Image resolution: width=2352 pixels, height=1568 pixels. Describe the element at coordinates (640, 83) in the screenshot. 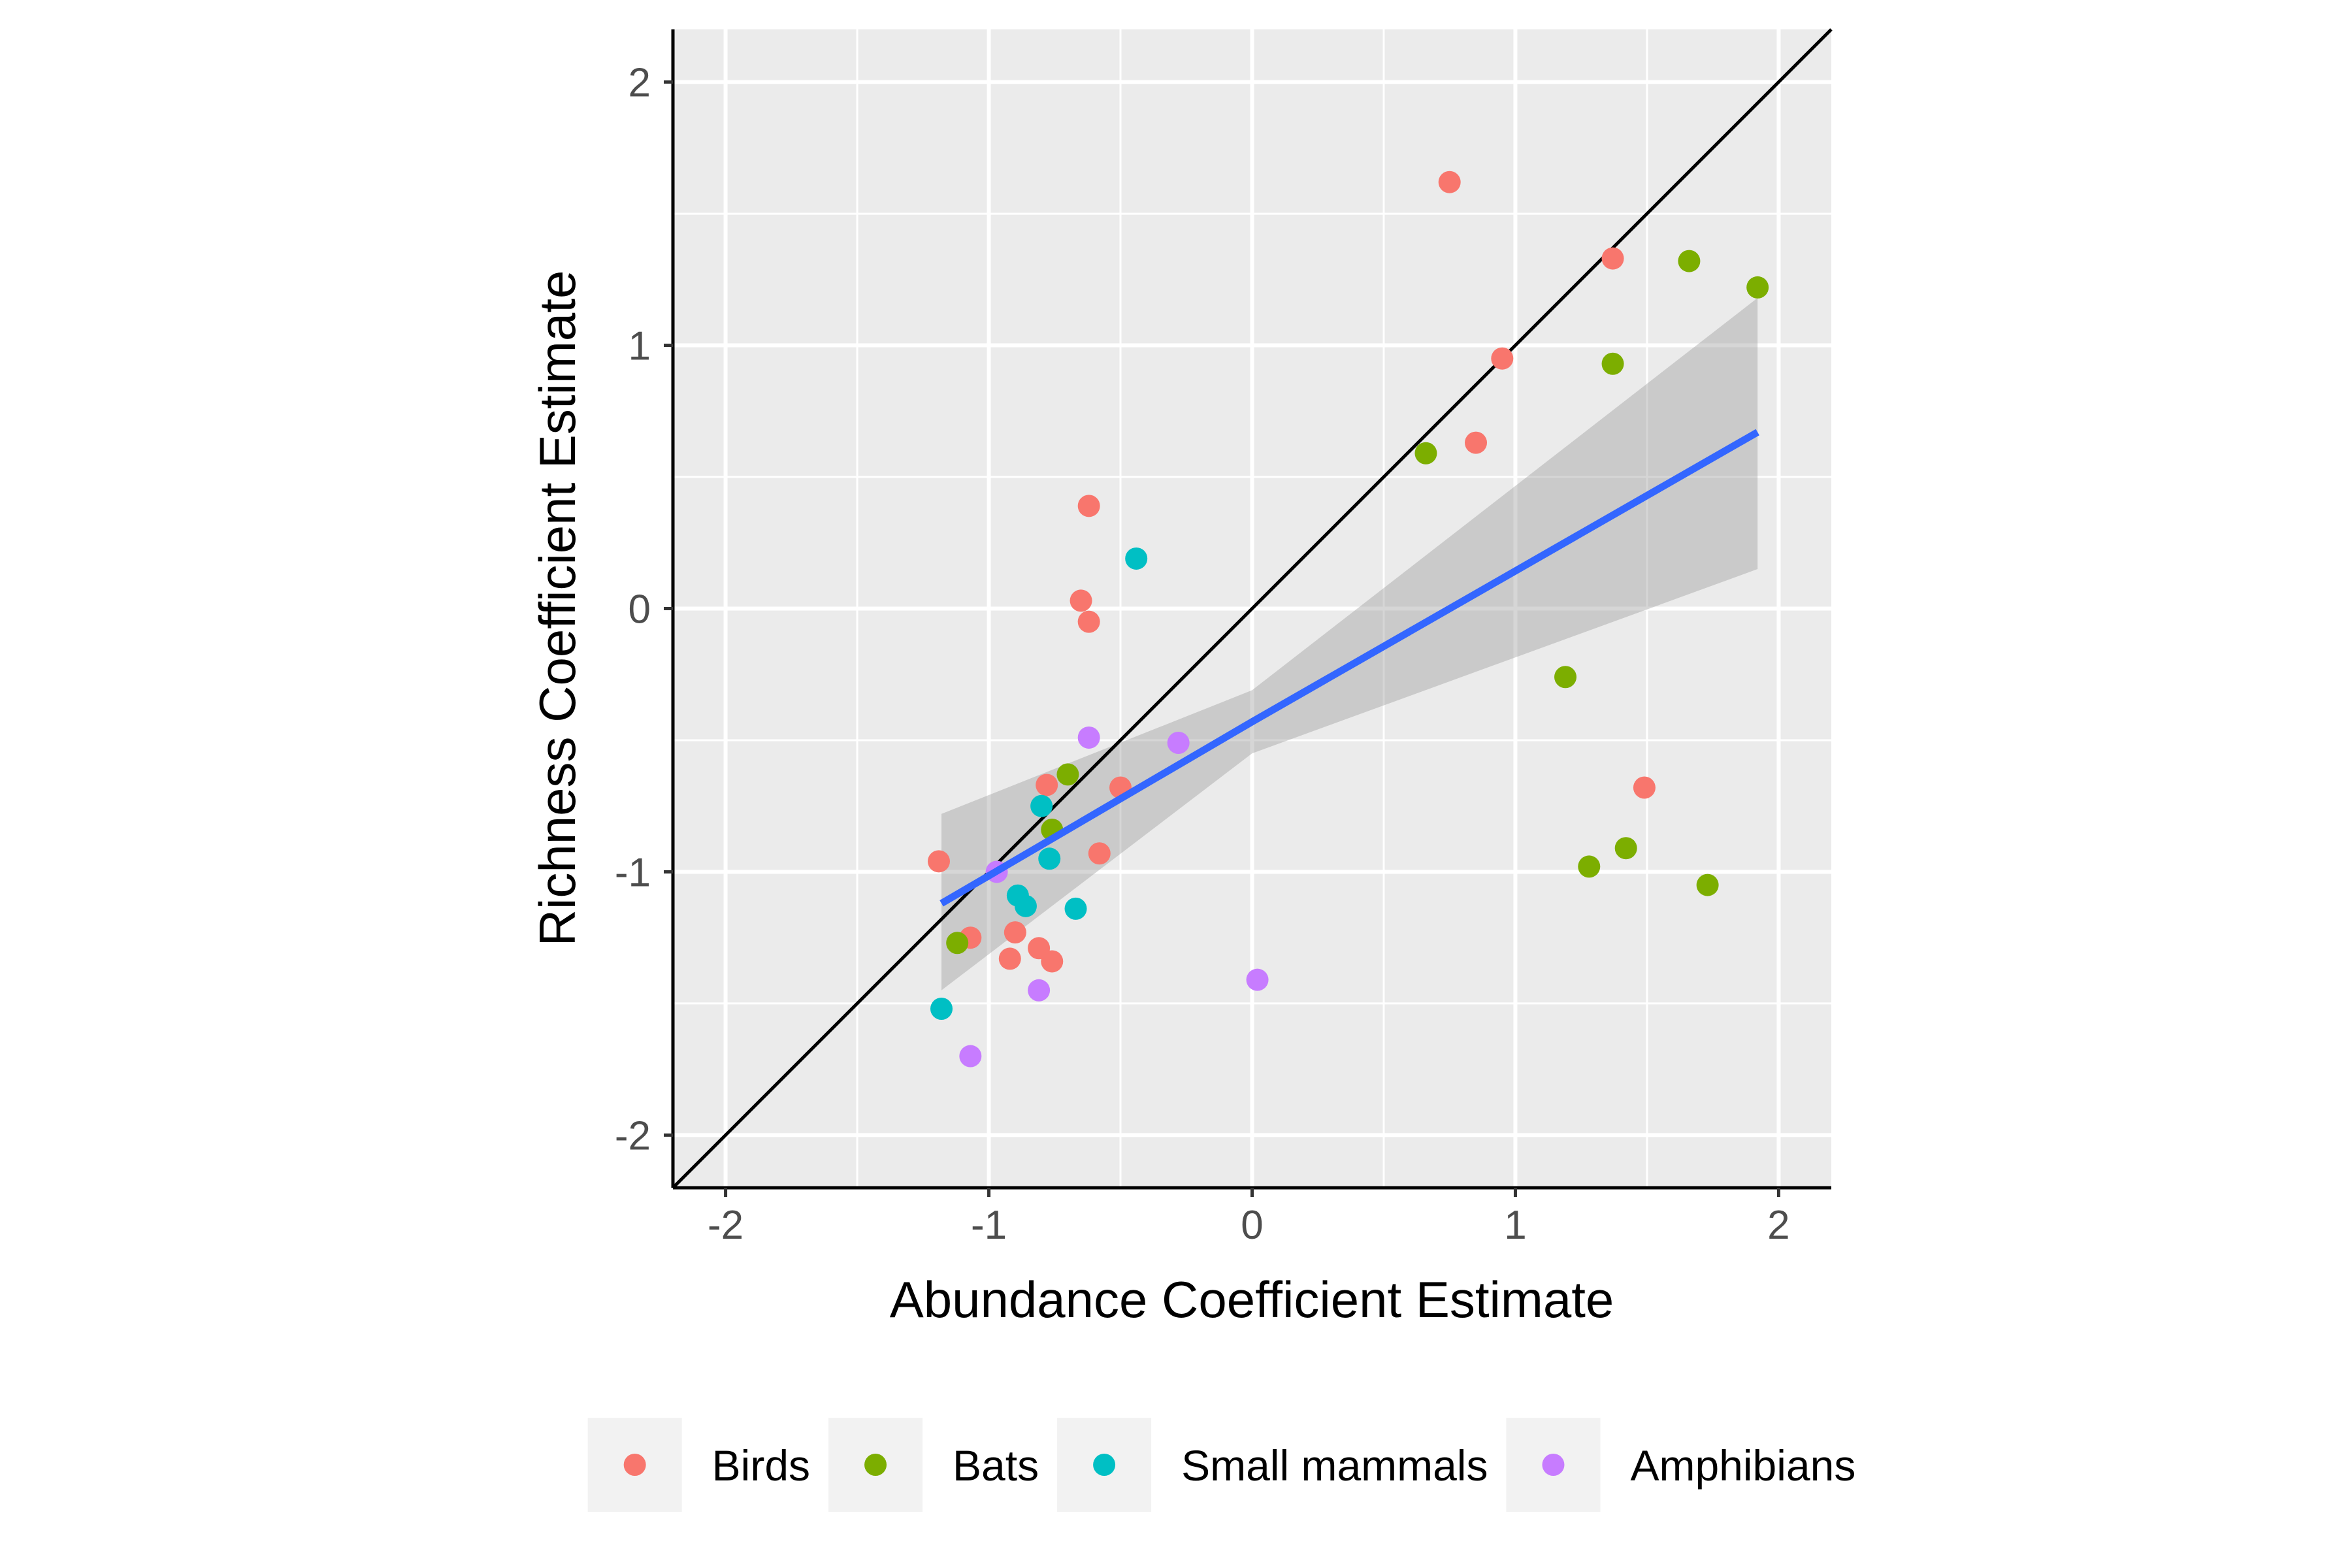

I see `y-tick-label: 2` at that location.